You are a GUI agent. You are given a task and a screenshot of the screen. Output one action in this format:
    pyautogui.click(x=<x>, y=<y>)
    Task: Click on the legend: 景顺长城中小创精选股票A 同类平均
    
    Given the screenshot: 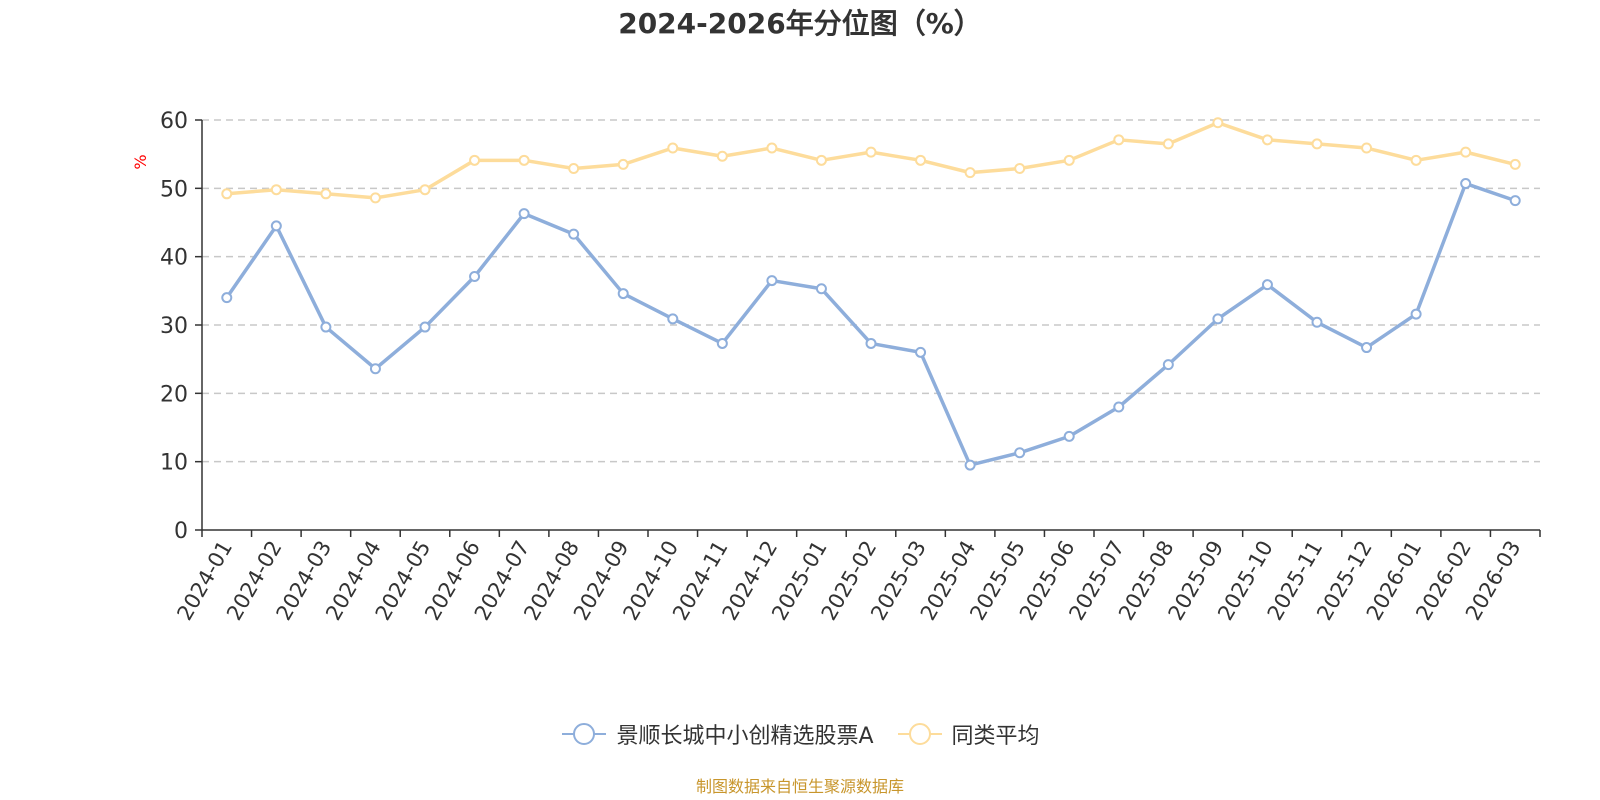 What is the action you would take?
    pyautogui.click(x=800, y=734)
    